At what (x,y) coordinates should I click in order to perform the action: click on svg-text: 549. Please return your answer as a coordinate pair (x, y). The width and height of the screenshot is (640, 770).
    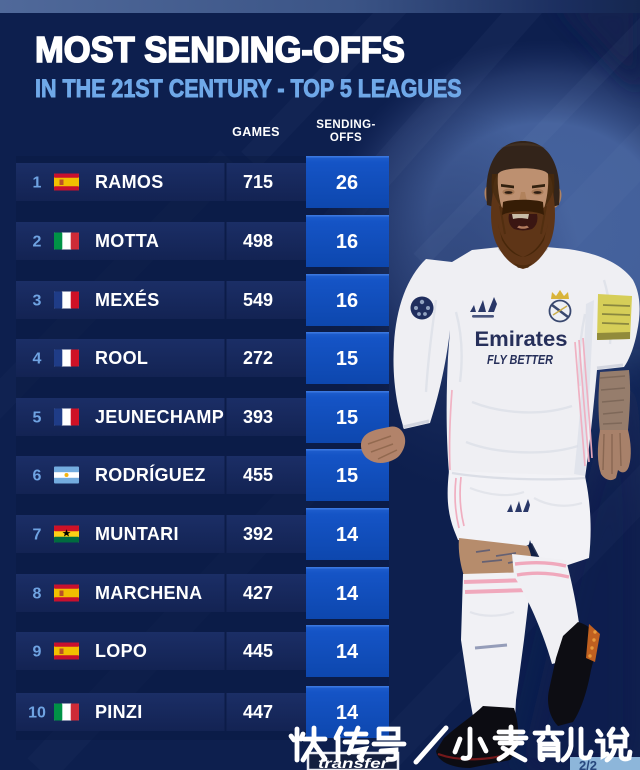
    Looking at the image, I should click on (258, 300).